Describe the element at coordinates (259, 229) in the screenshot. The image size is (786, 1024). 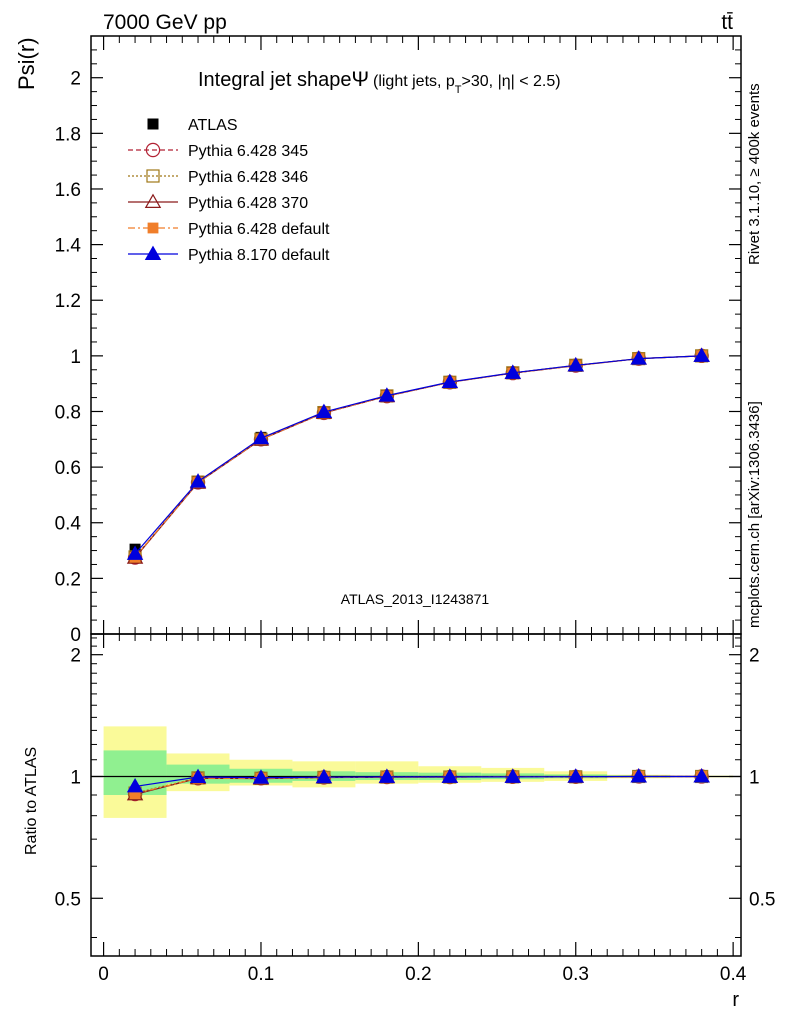
I see `legend-label: Pythia 6.428 default` at that location.